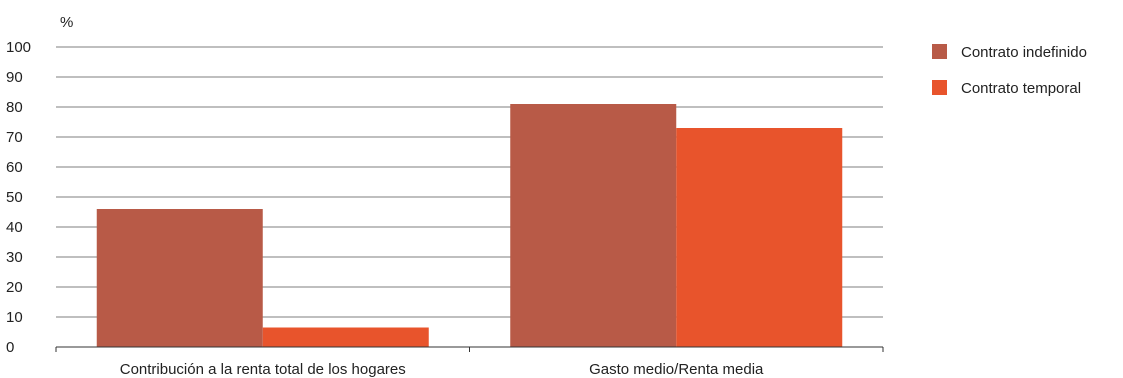 Image resolution: width=1123 pixels, height=378 pixels. What do you see at coordinates (10, 347) in the screenshot?
I see `y-tick-label: 0` at bounding box center [10, 347].